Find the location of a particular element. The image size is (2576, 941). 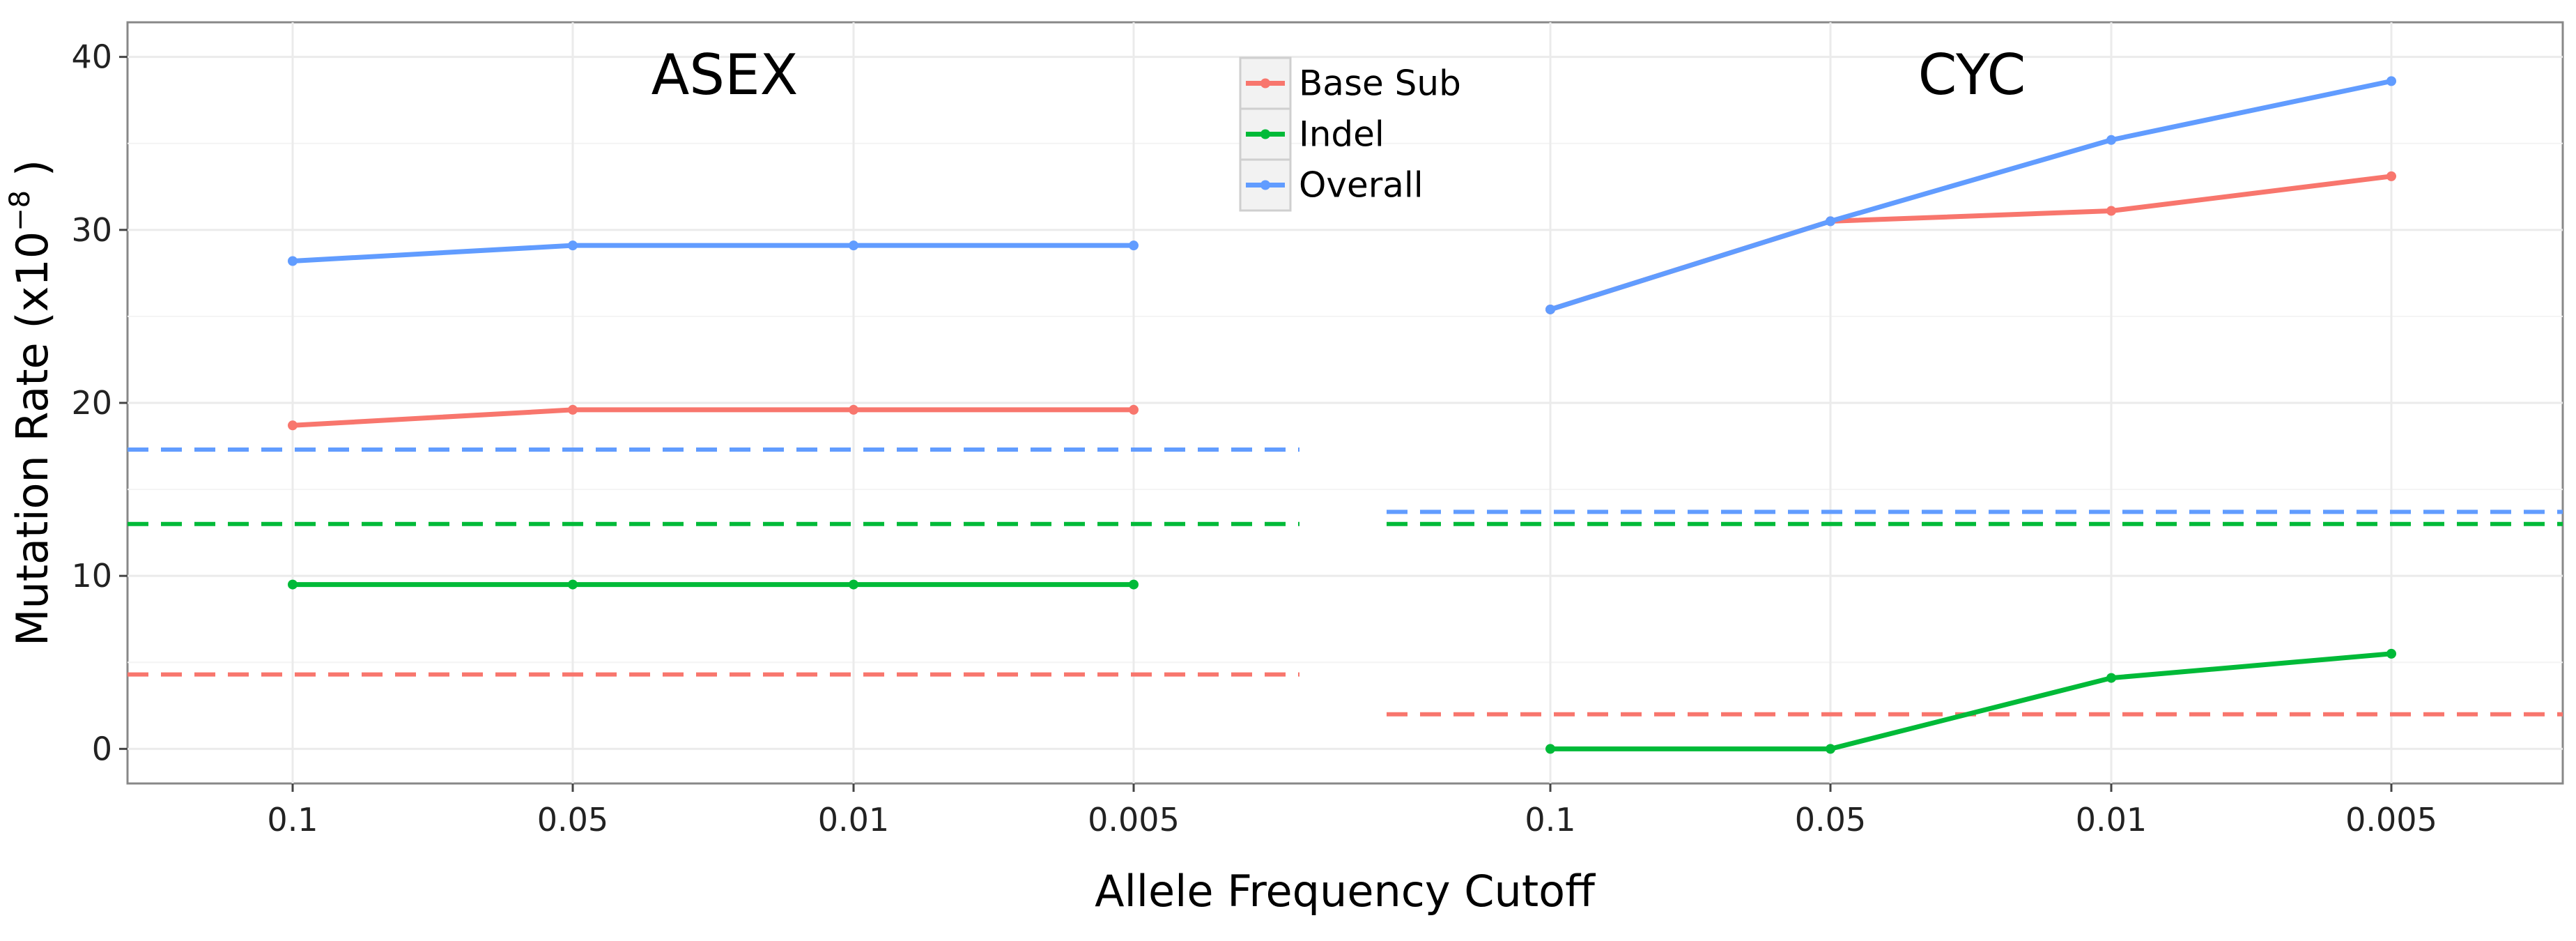

y-tick-label: 30 is located at coordinates (91, 230).